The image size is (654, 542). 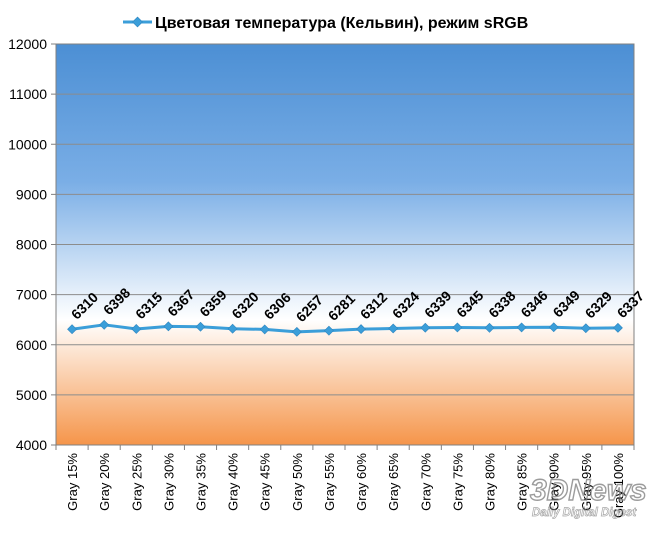 What do you see at coordinates (425, 482) in the screenshot?
I see `x-tick-label: Gray 70%` at bounding box center [425, 482].